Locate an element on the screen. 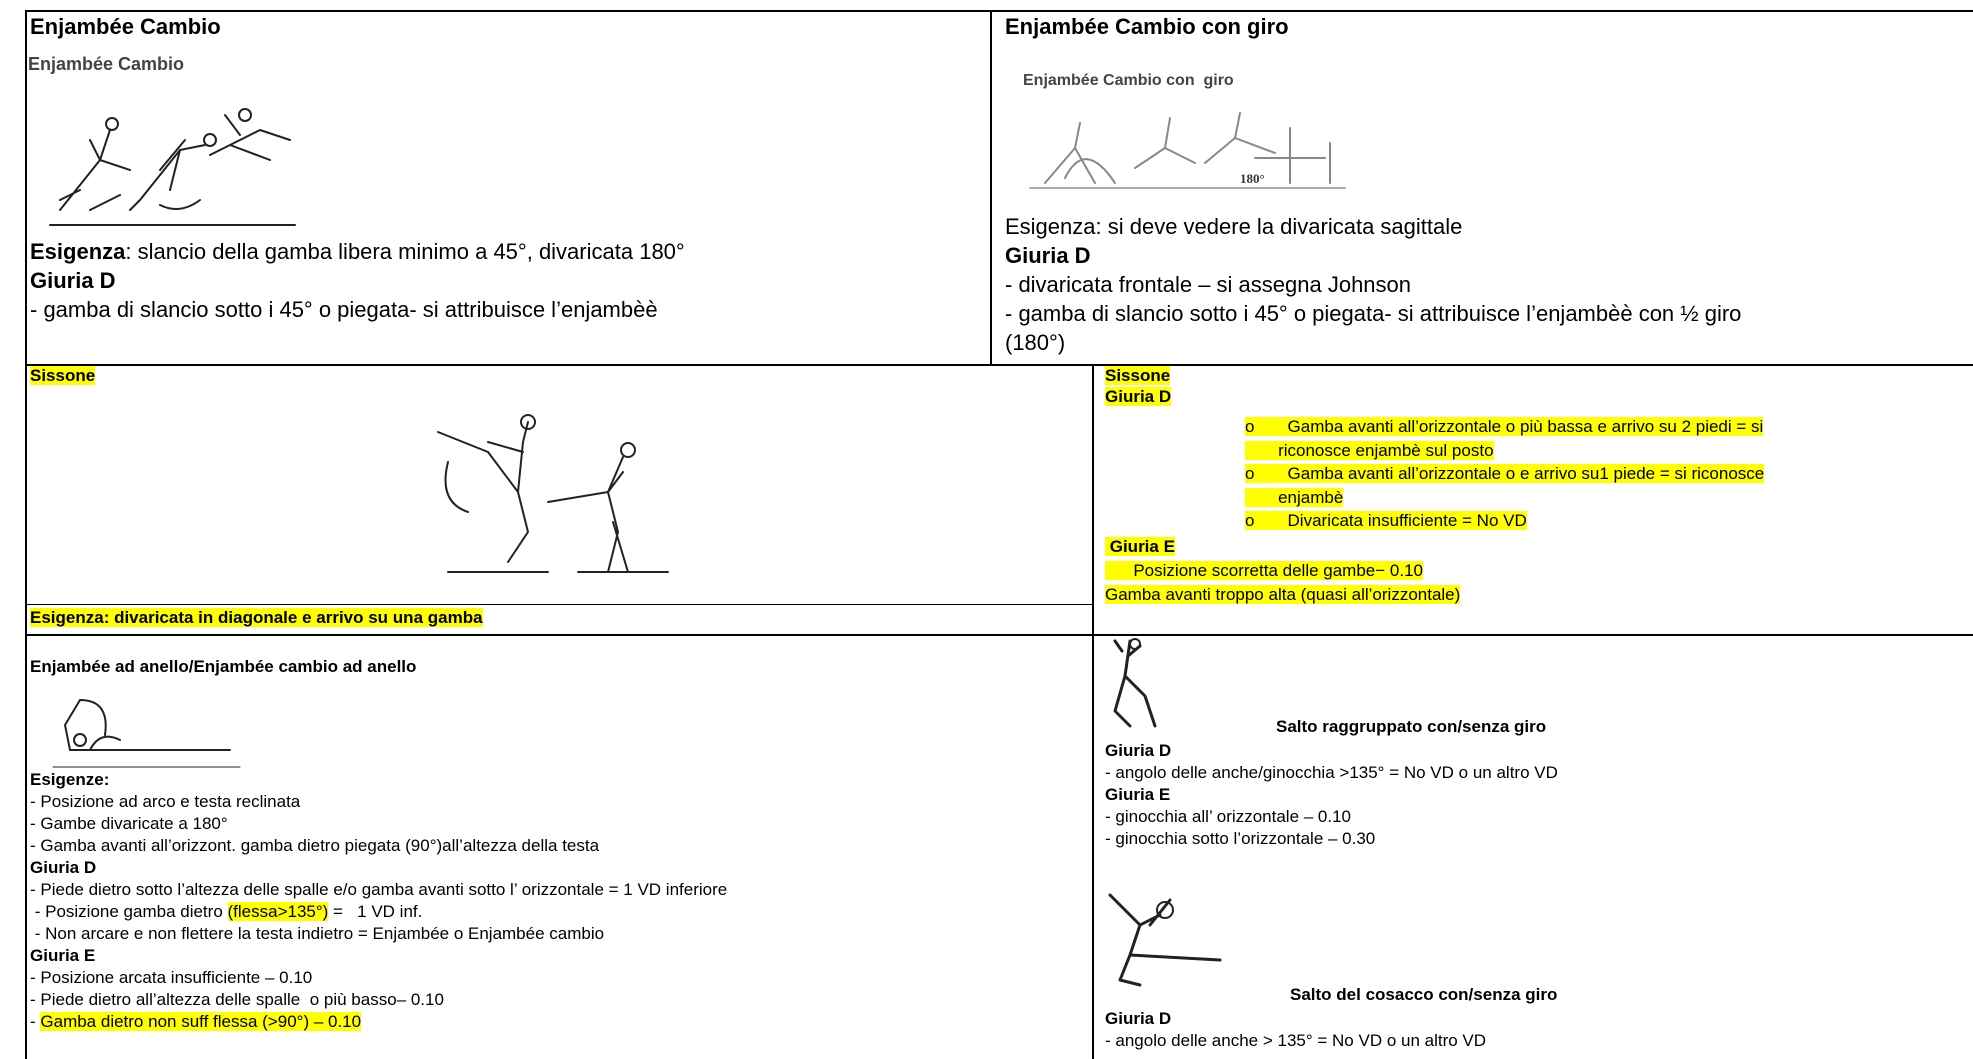 Image resolution: width=1973 pixels, height=1059 pixels. text: - ginocchia all’ orizzontale – 0.10 is located at coordinates (1228, 816).